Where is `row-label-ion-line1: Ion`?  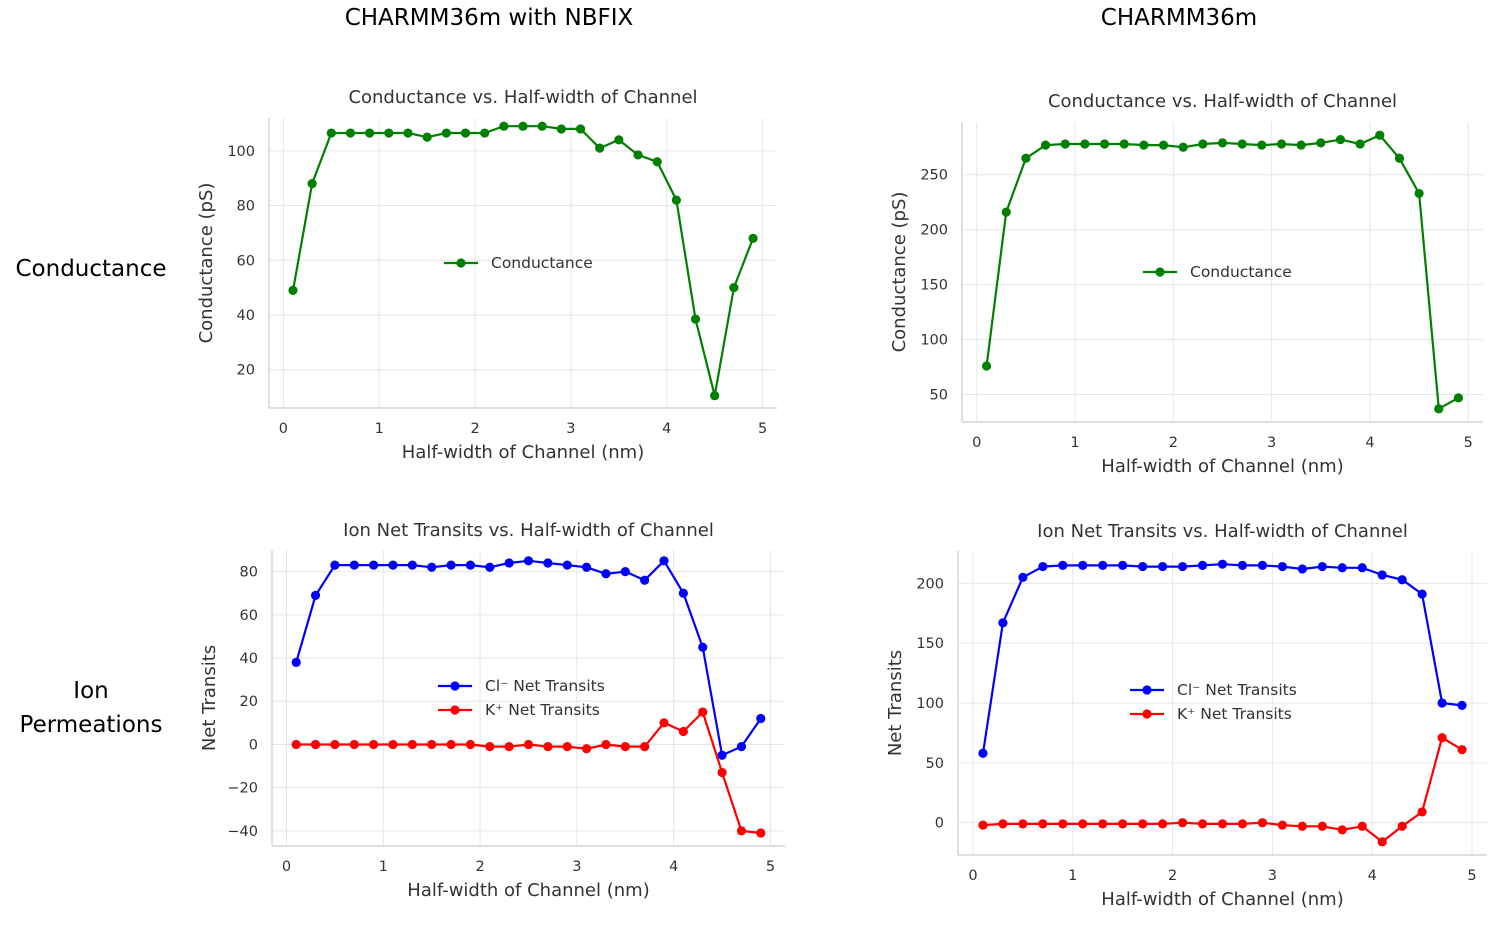
row-label-ion-line1: Ion is located at coordinates (91, 691).